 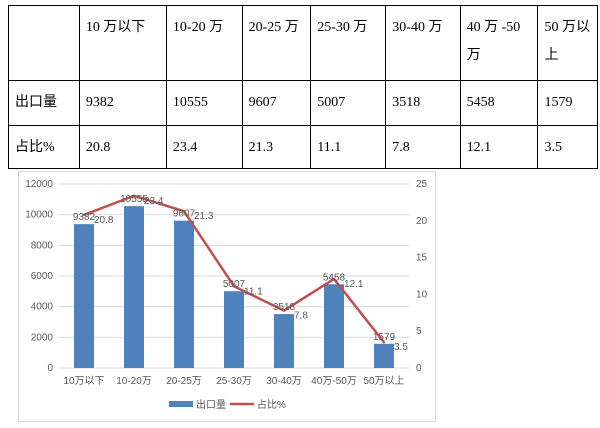 I want to click on table-cell: 11.1, so click(x=348, y=147).